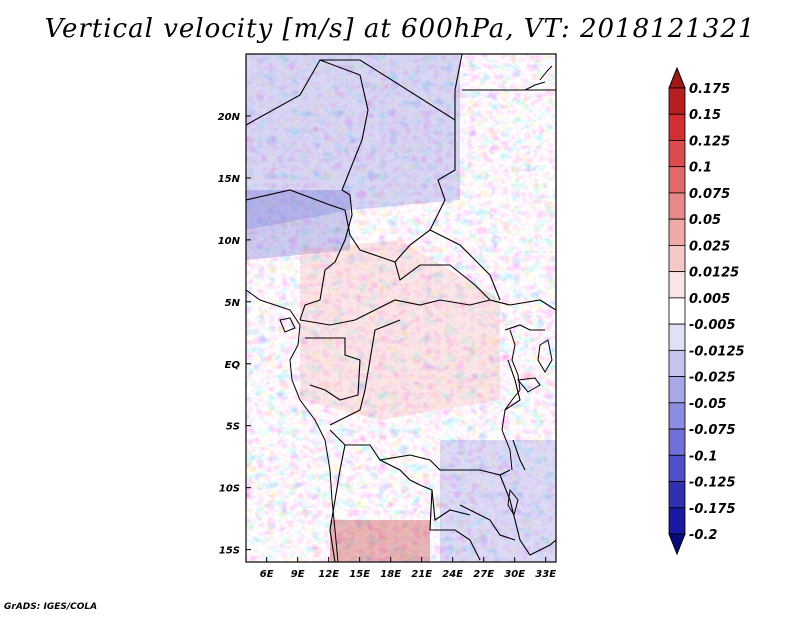 The height and width of the screenshot is (618, 800). I want to click on x-tick-label: 27E, so click(483, 574).